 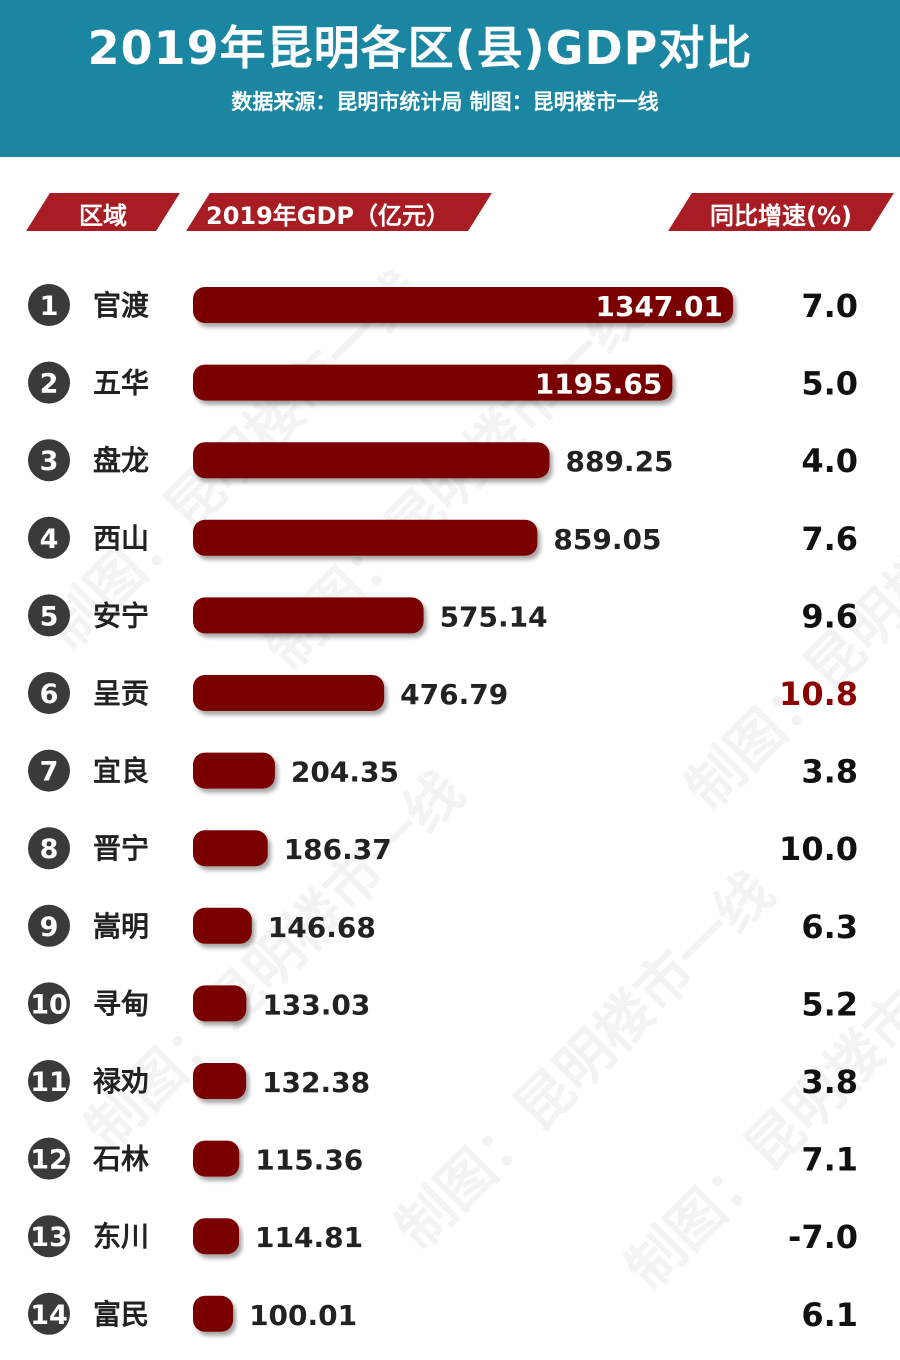 I want to click on gdp-column-header: 2019年GDP（亿元）, so click(x=339, y=212).